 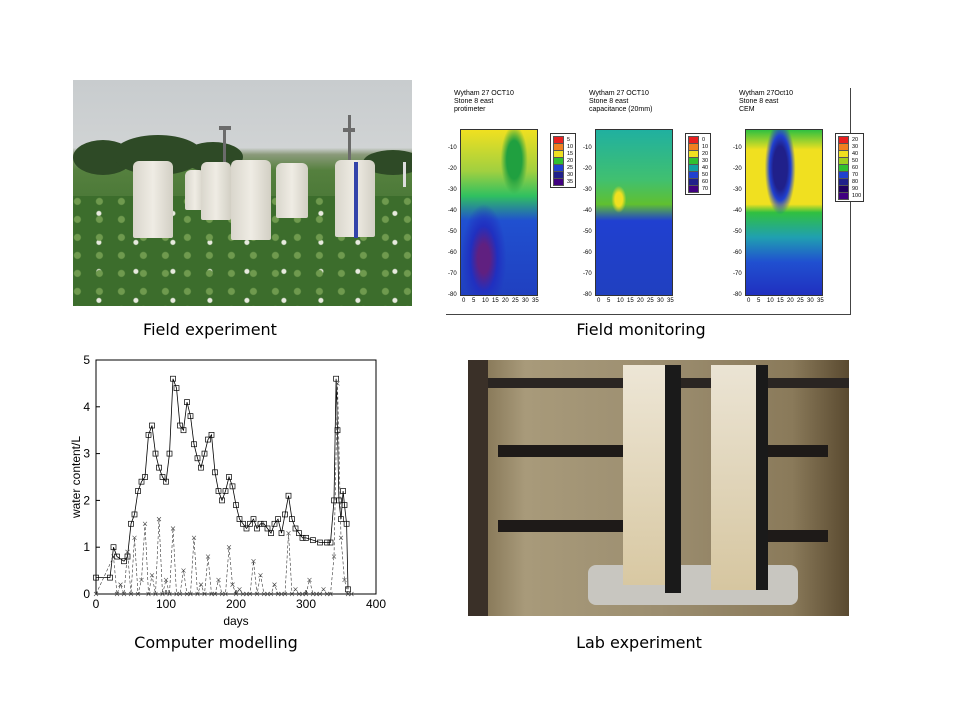 What do you see at coordinates (640, 301) in the screenshot?
I see `x-tick-label: 20` at bounding box center [640, 301].